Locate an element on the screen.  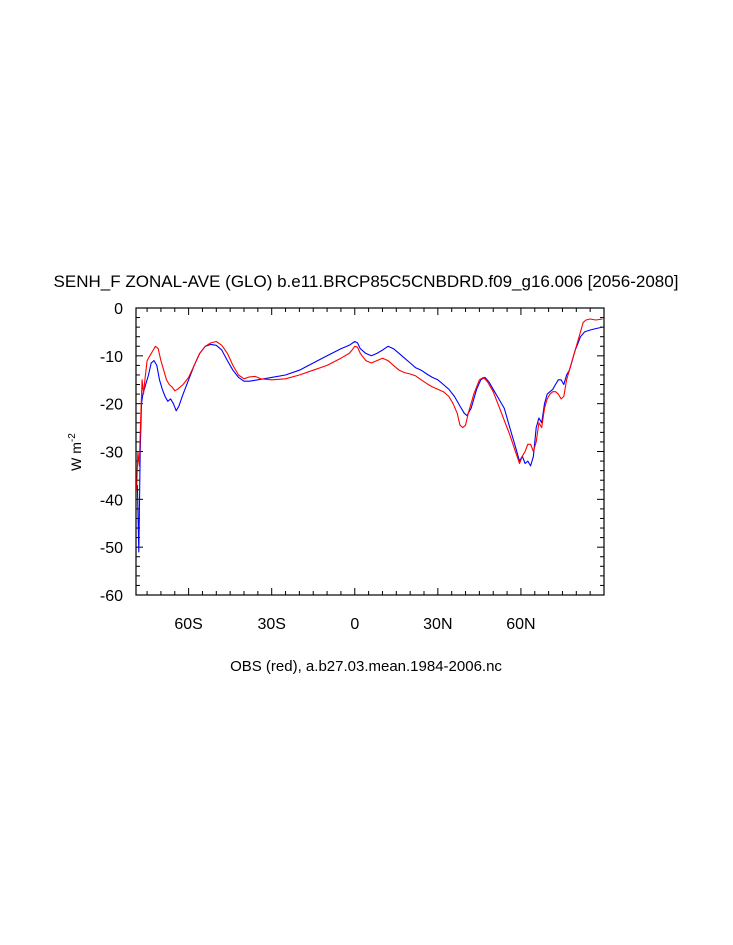
y-tick-labels: 0 -10 -20 -30 -40 -50 -60 is located at coordinates (111, 453).